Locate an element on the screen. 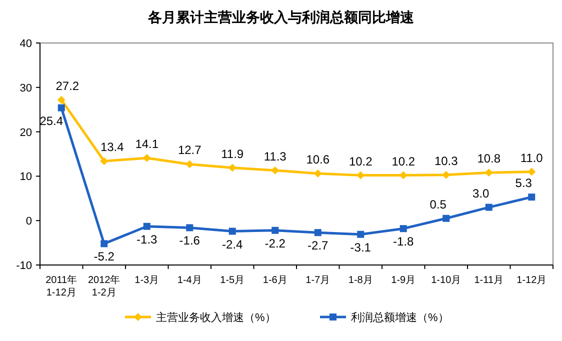  x-tick-label: 1-8月 is located at coordinates (360, 280).